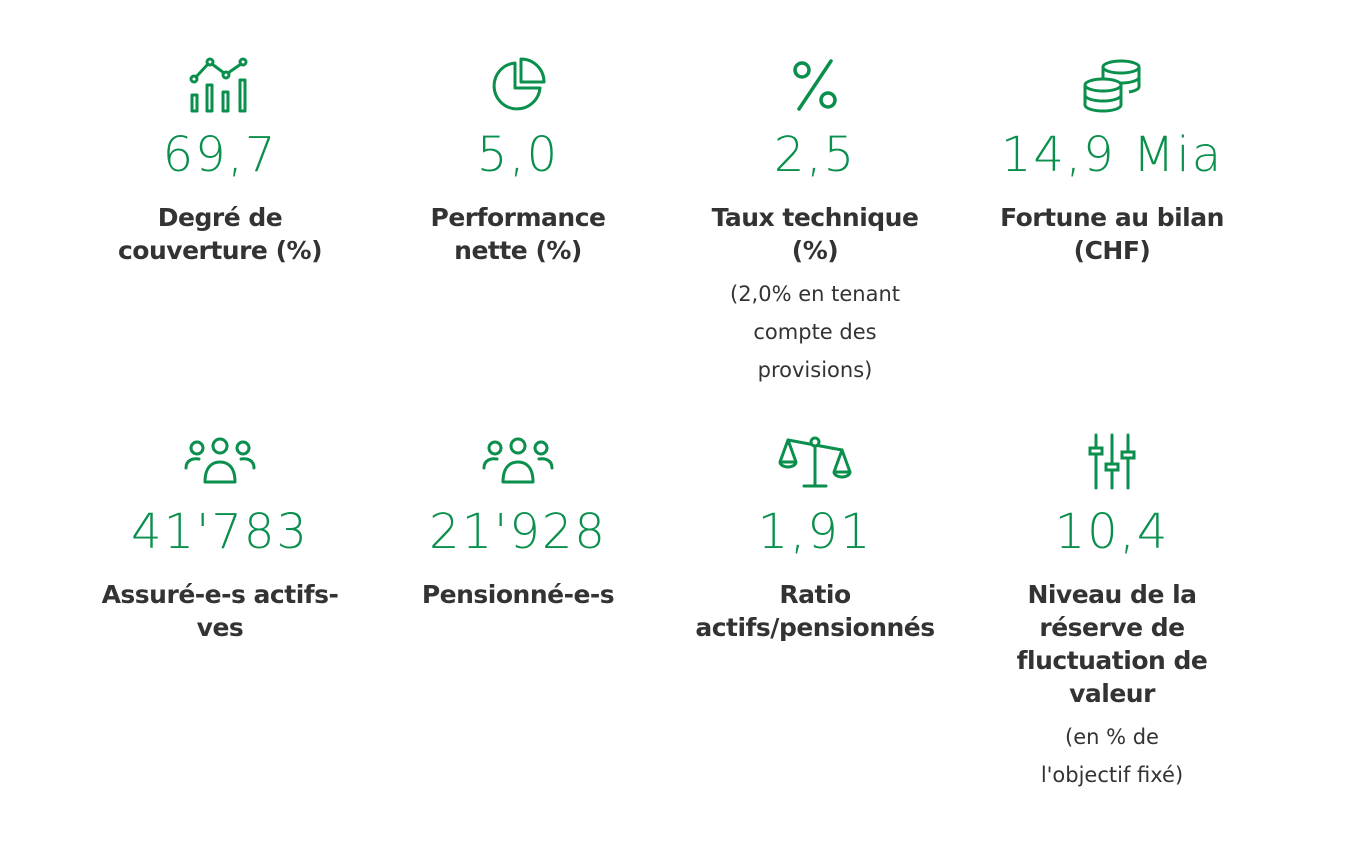 This screenshot has width=1352, height=843. I want to click on coins-stack-icon, so click(1112, 85).